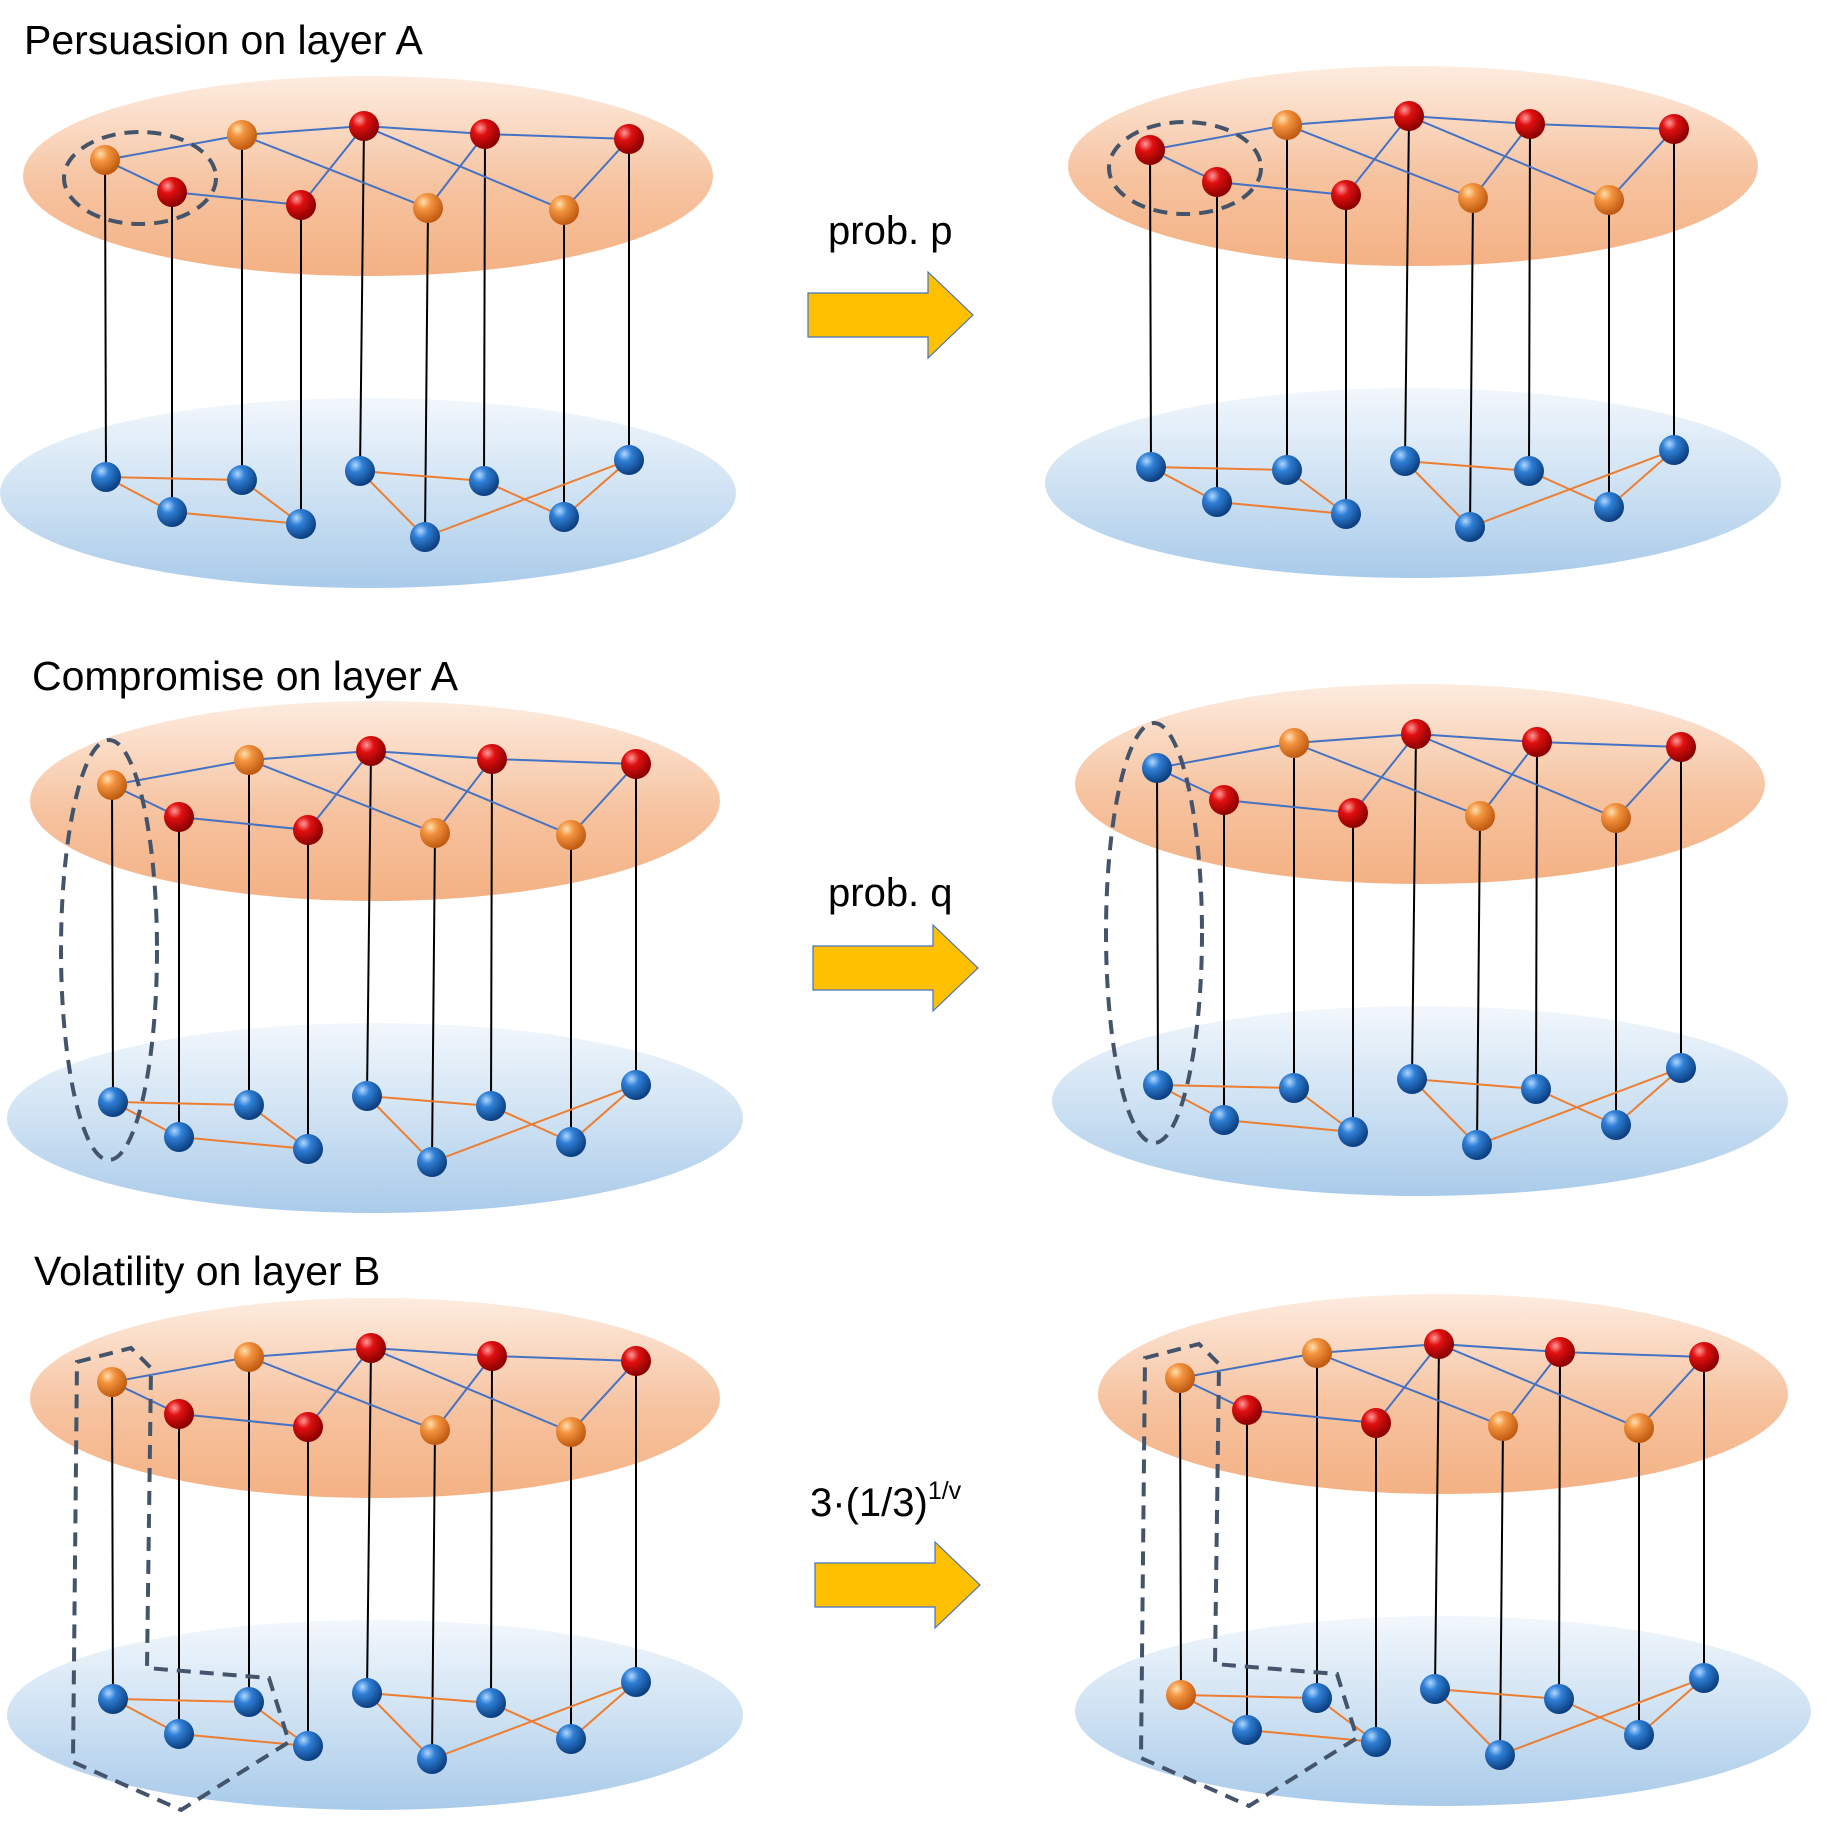  I want to click on row-1-before-panel, so click(368, 332).